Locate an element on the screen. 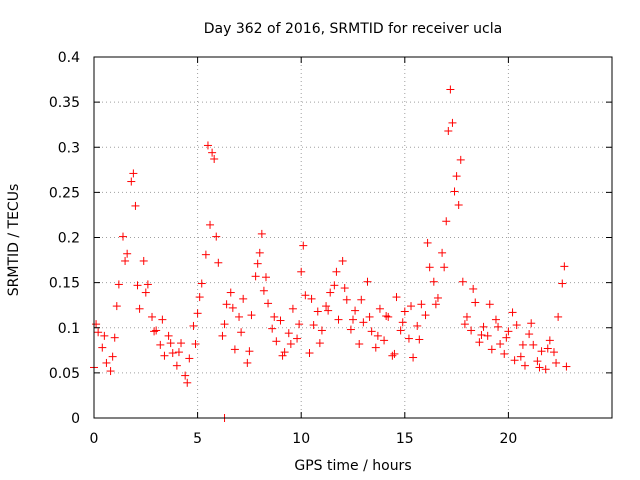 The width and height of the screenshot is (640, 480). x-tick-label: 20 is located at coordinates (508, 439).